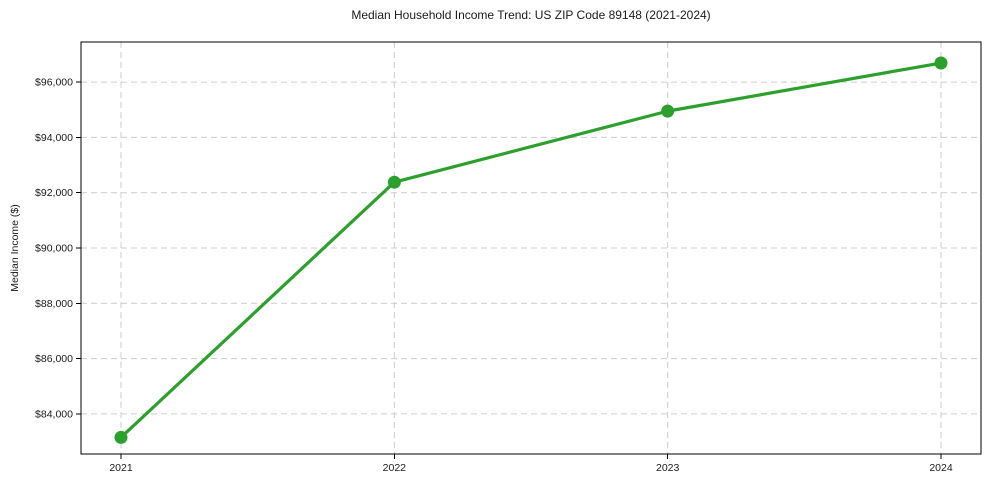  Describe the element at coordinates (668, 468) in the screenshot. I see `x-tick-label: 2023` at that location.